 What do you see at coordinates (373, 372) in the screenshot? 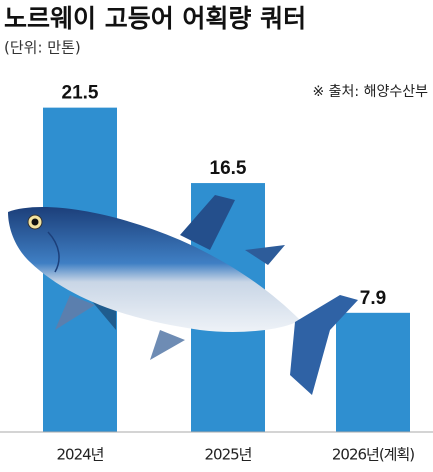
I see `bar` at bounding box center [373, 372].